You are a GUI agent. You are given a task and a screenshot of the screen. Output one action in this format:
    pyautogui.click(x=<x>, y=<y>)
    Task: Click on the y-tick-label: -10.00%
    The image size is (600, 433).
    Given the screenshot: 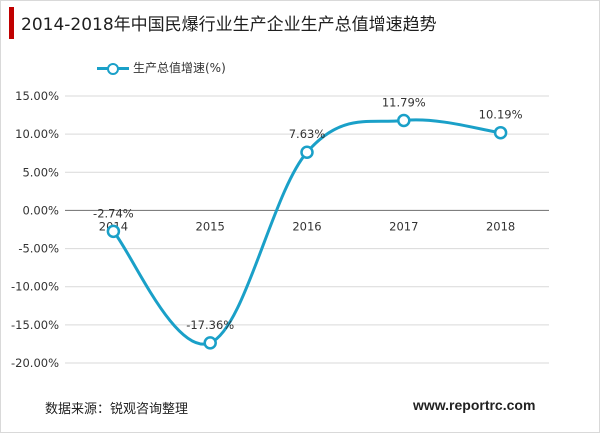 What is the action you would take?
    pyautogui.click(x=35, y=287)
    